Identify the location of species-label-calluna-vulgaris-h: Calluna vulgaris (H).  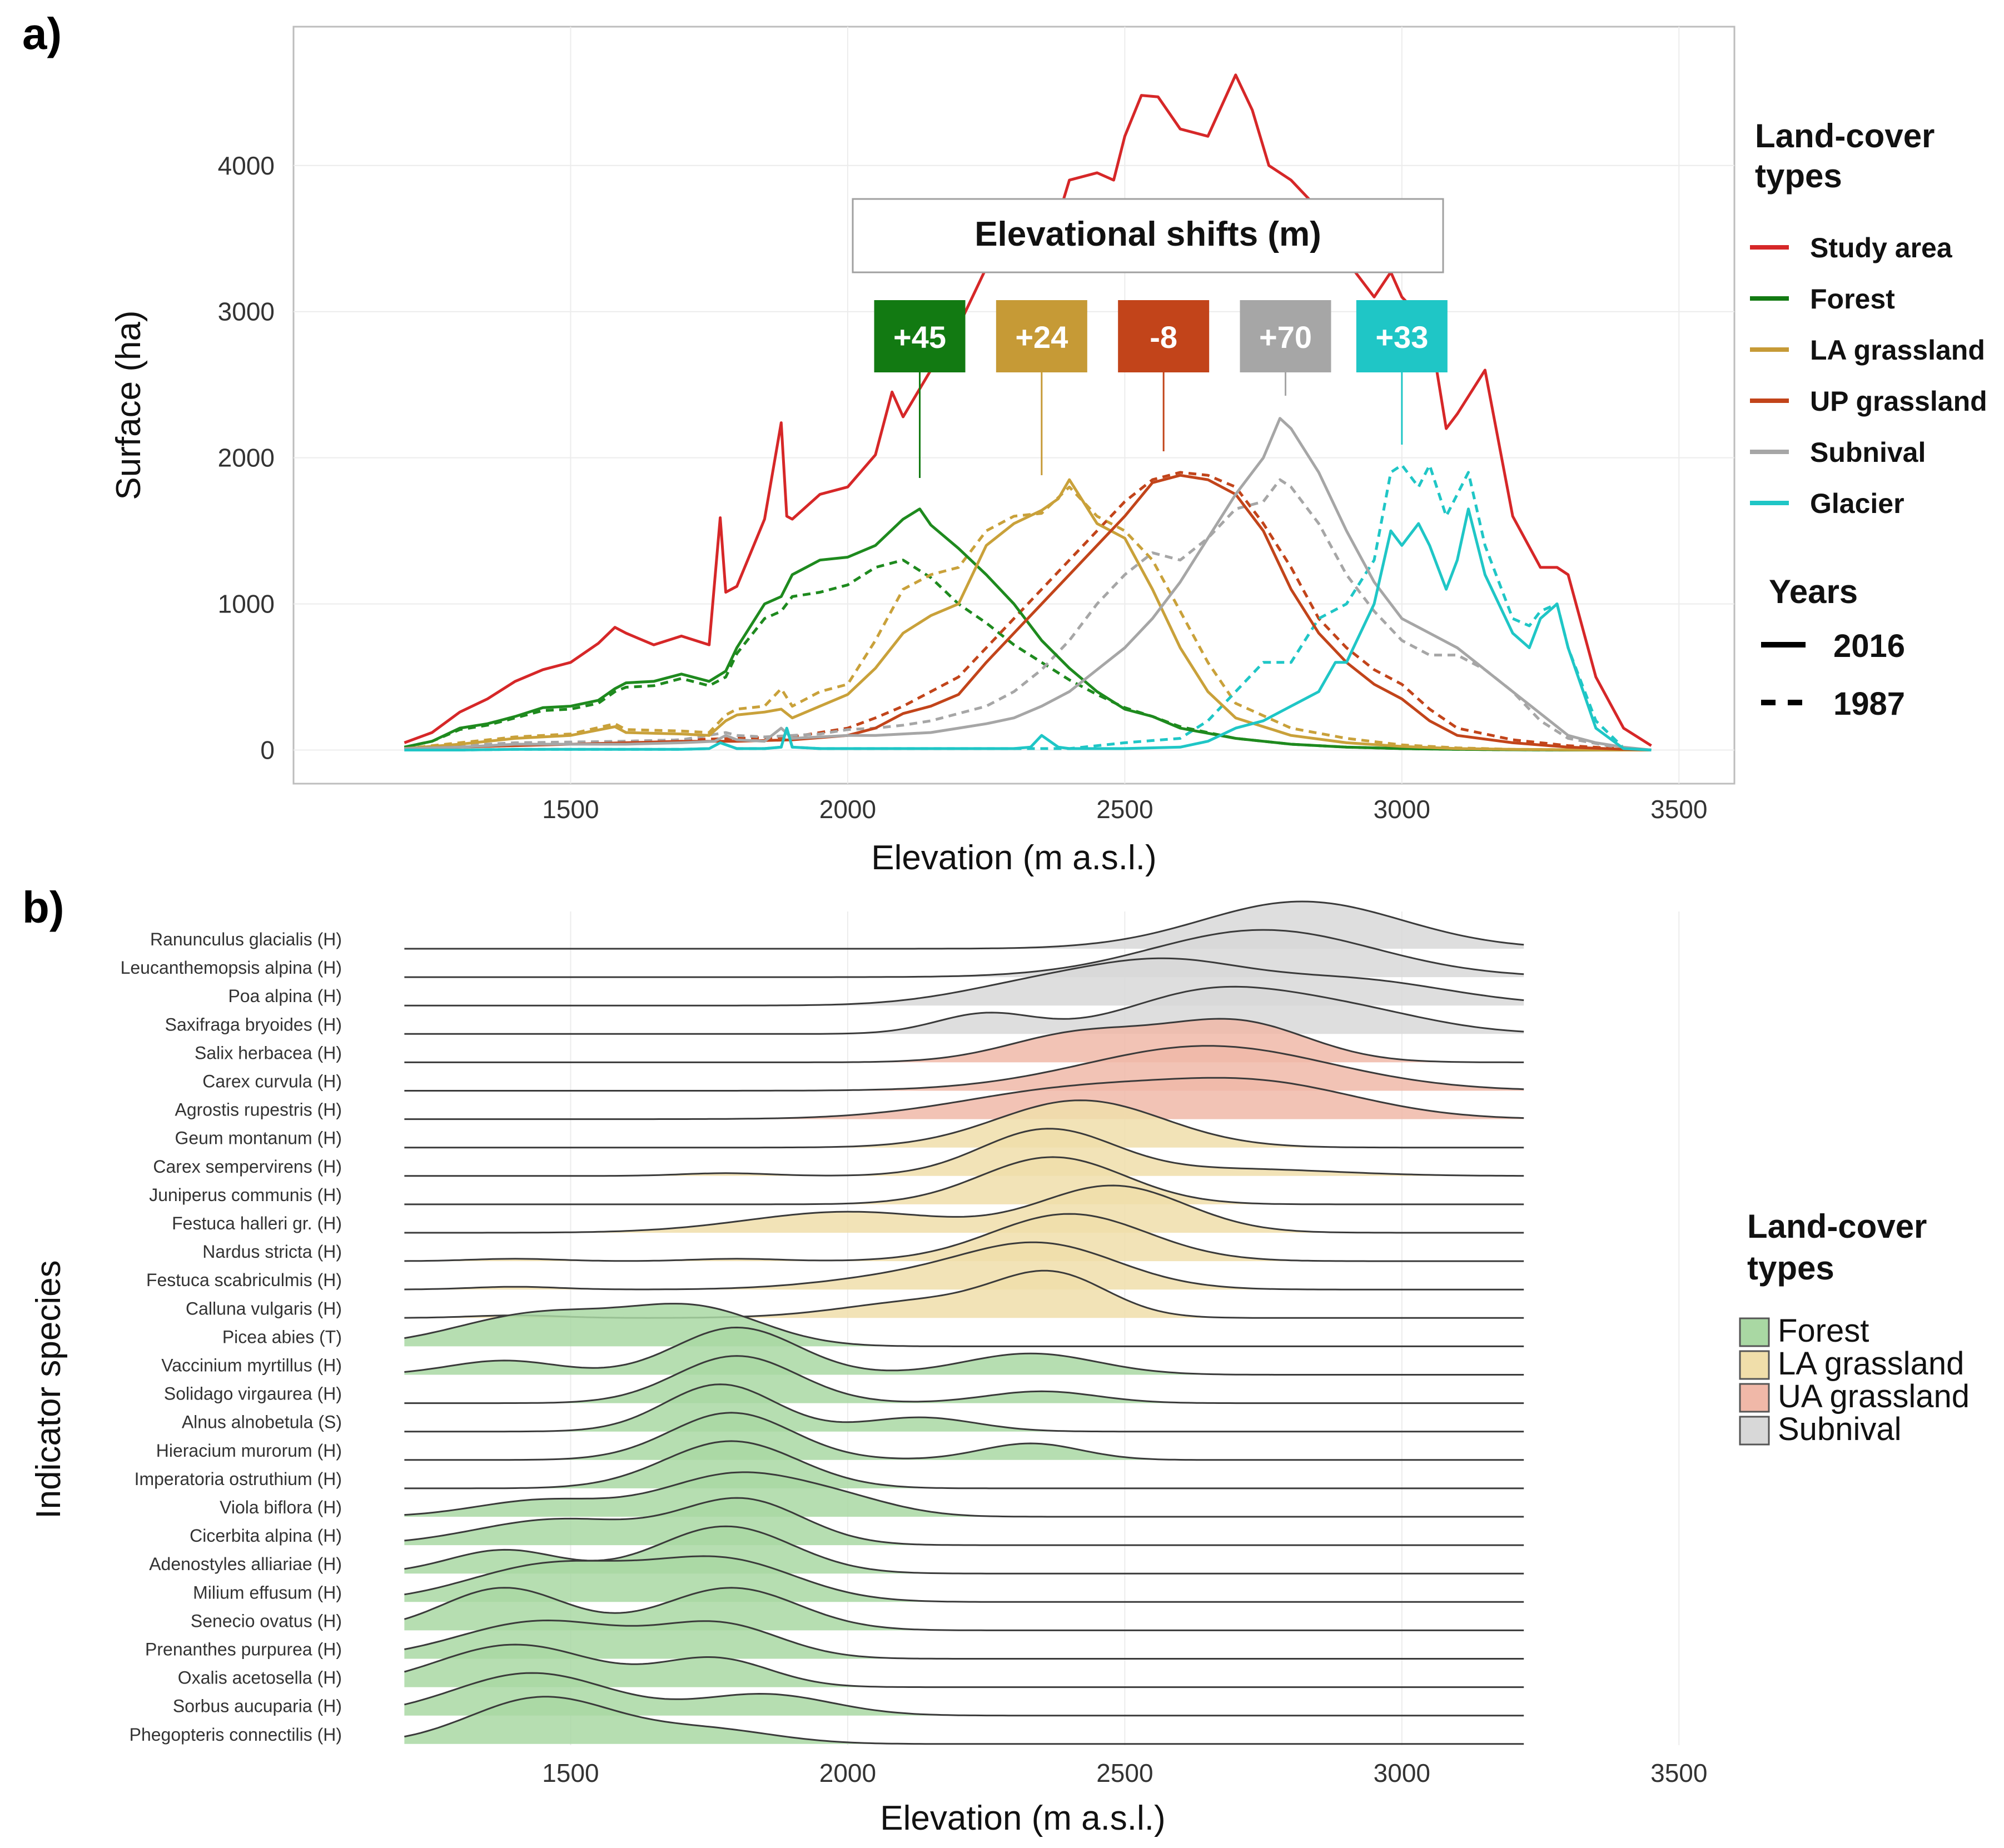
(264, 1308).